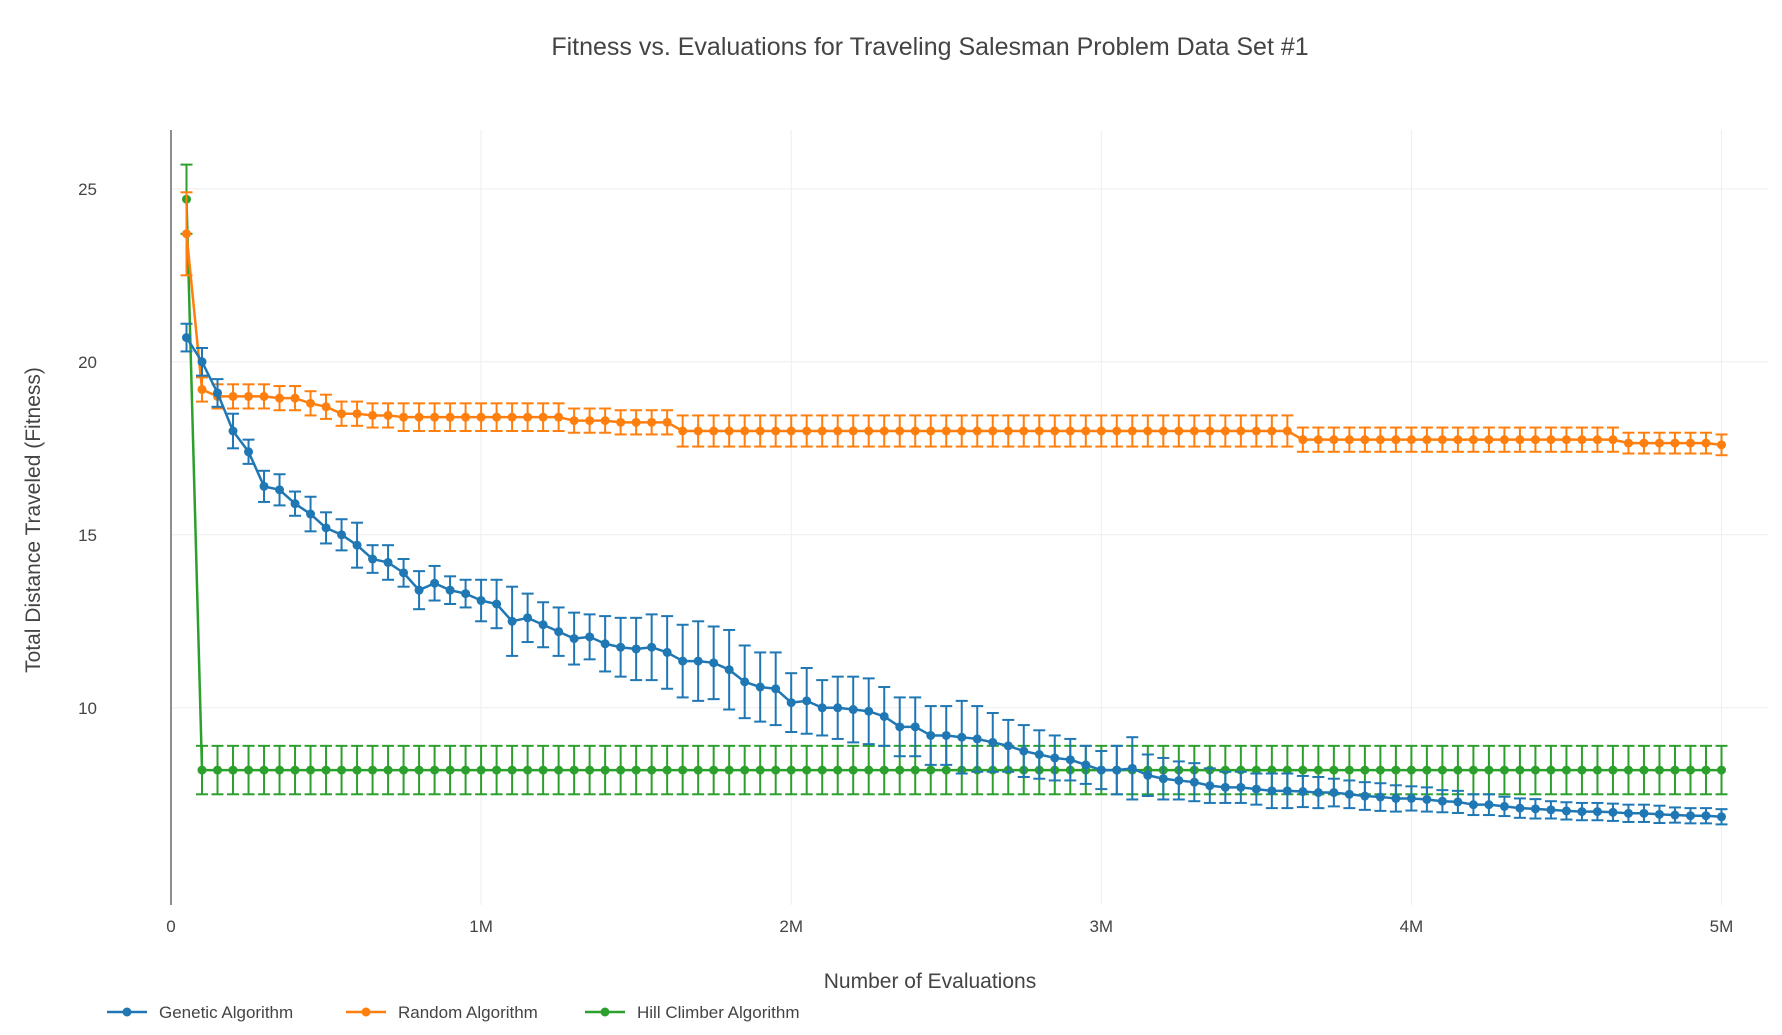  What do you see at coordinates (718, 1012) in the screenshot?
I see `legend-label: Hill Climber Algorithm` at bounding box center [718, 1012].